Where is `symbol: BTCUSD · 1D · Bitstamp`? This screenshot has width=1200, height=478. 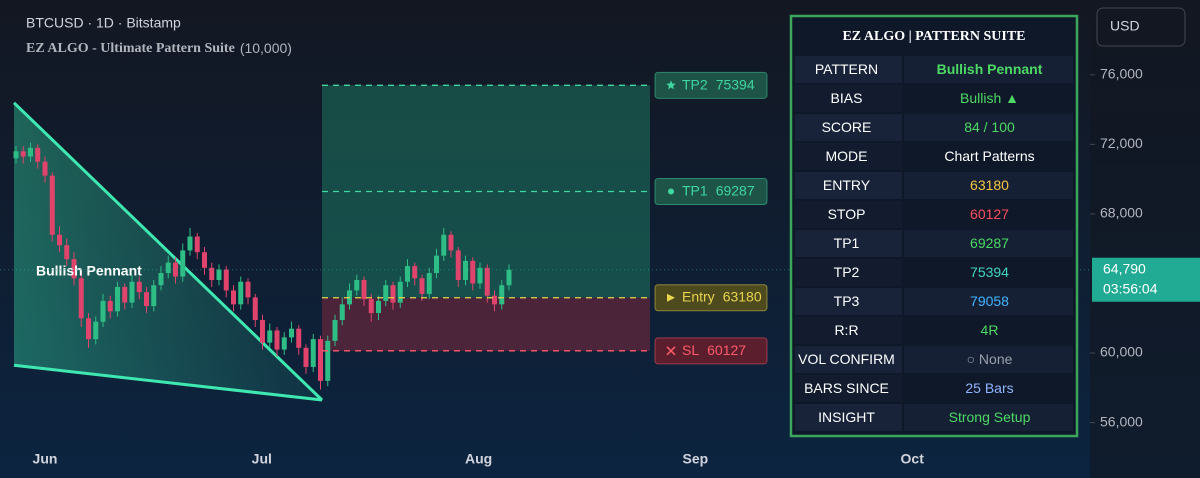
symbol: BTCUSD · 1D · Bitstamp is located at coordinates (103, 23).